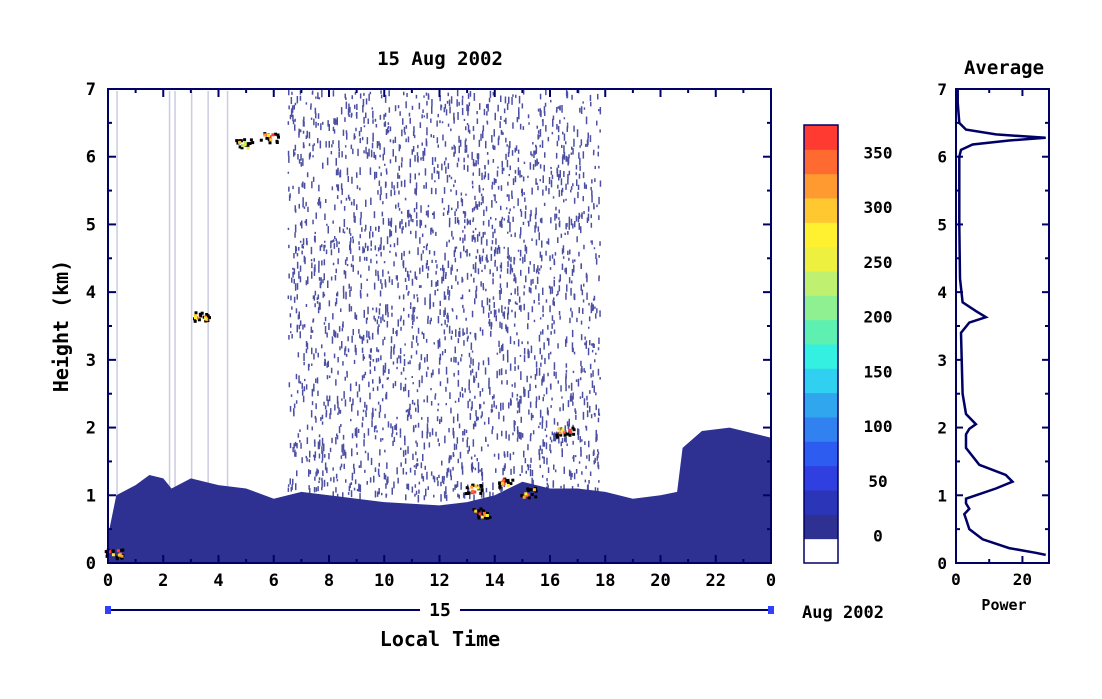 The width and height of the screenshot is (1102, 699). I want to click on colorbar-ticks: 0 50 100 150 200 250 300 350, so click(878, 344).